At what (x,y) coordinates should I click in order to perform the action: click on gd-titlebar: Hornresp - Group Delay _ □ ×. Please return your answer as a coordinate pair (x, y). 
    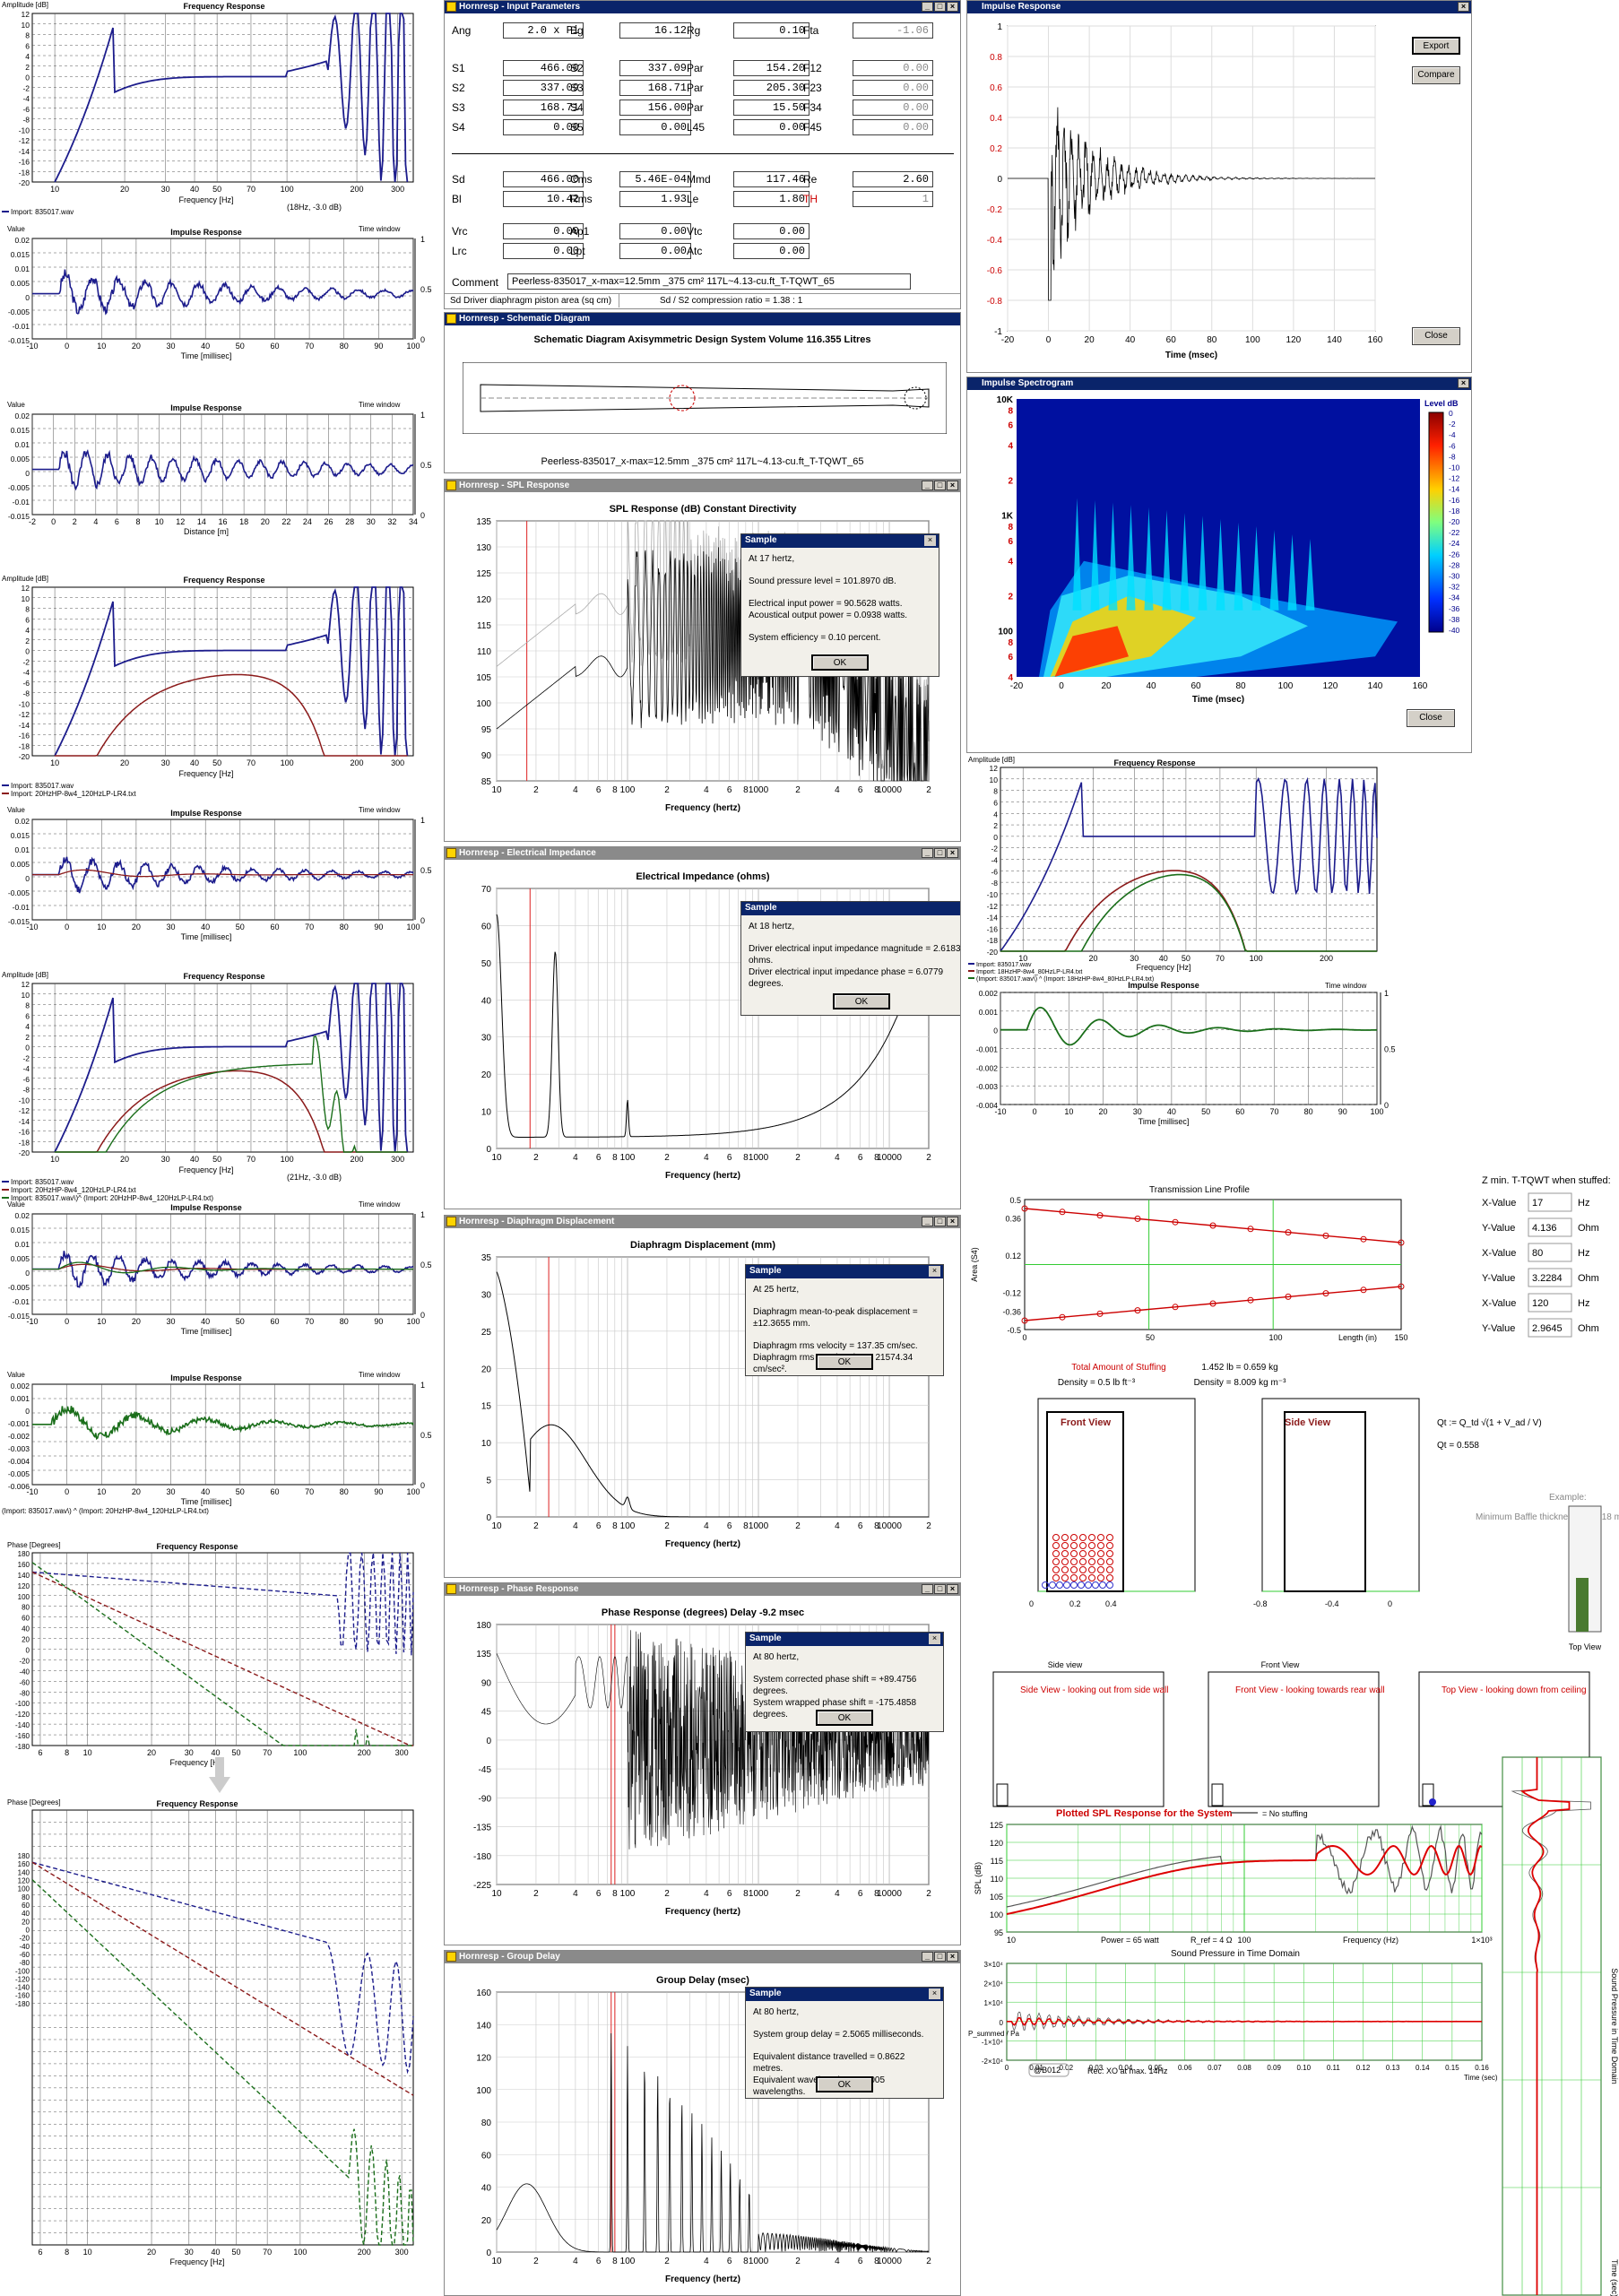
    Looking at the image, I should click on (702, 1957).